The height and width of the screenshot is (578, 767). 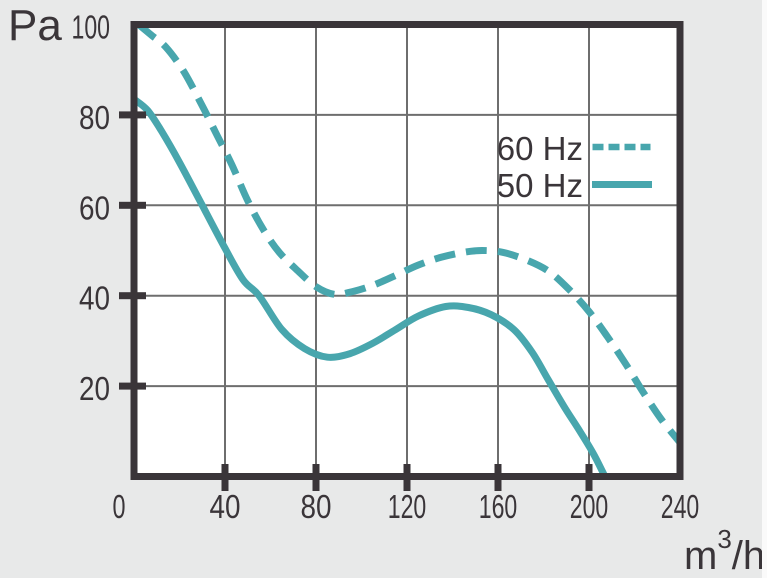 What do you see at coordinates (94, 388) in the screenshot?
I see `y-tick-label-20: 20` at bounding box center [94, 388].